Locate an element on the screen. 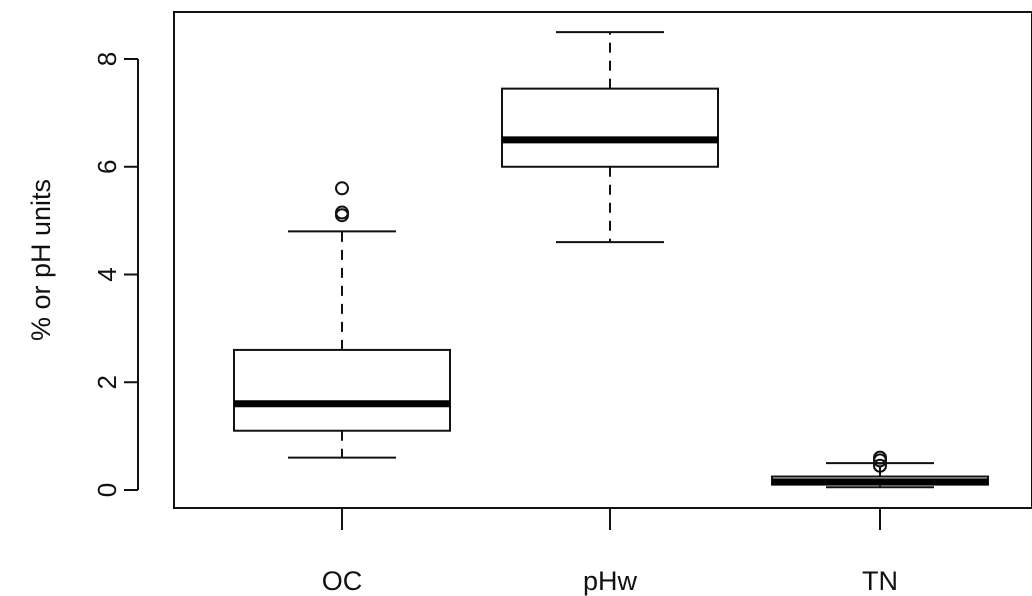  x-tick-label-oc: OC is located at coordinates (342, 581).